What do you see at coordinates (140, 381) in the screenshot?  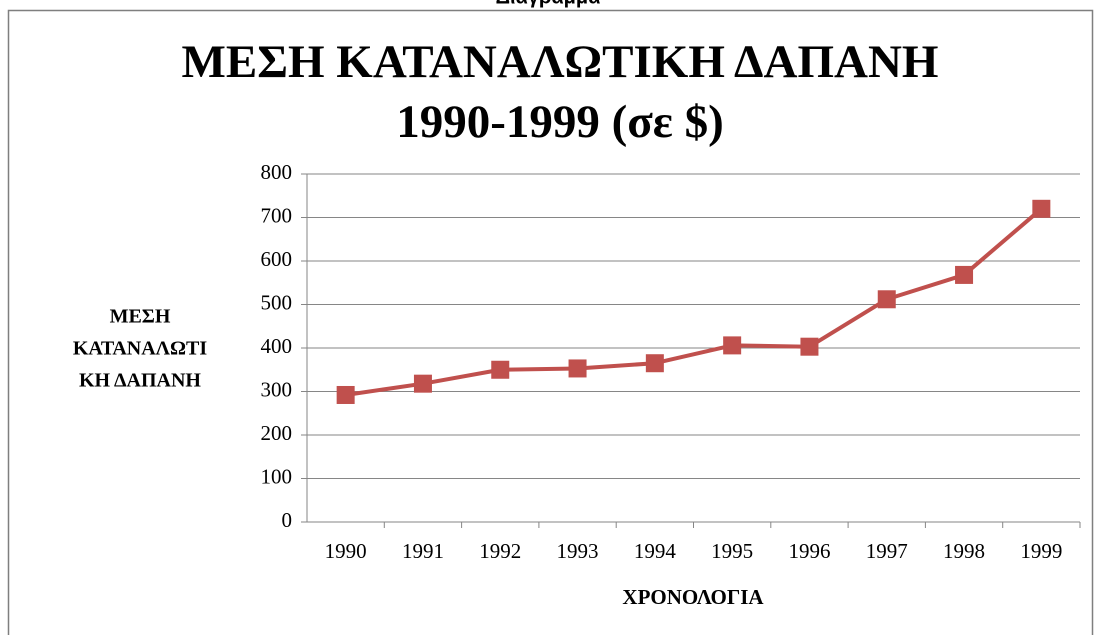 I see `y-axis-label: ΚΗ ΔΑΠΑΝΗ` at bounding box center [140, 381].